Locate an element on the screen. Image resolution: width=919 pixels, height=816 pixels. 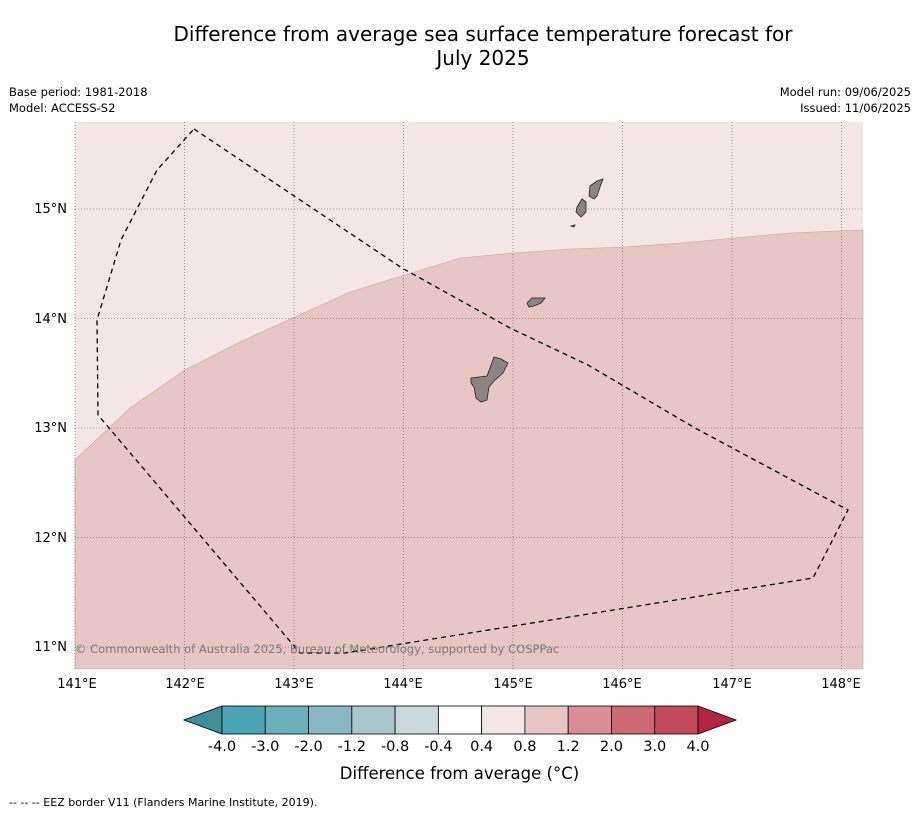
colorbar-tick-label: -0.4 is located at coordinates (438, 747).